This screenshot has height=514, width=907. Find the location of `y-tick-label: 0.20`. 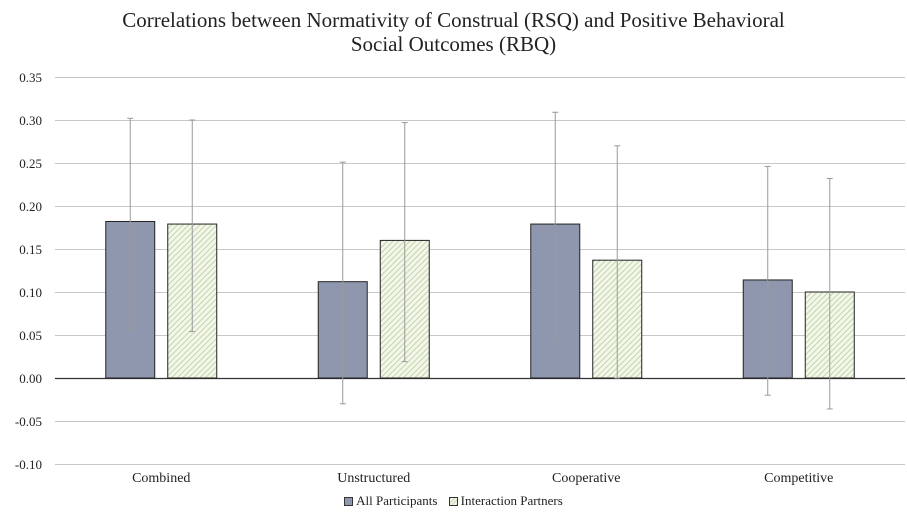

y-tick-label: 0.20 is located at coordinates (30, 206).